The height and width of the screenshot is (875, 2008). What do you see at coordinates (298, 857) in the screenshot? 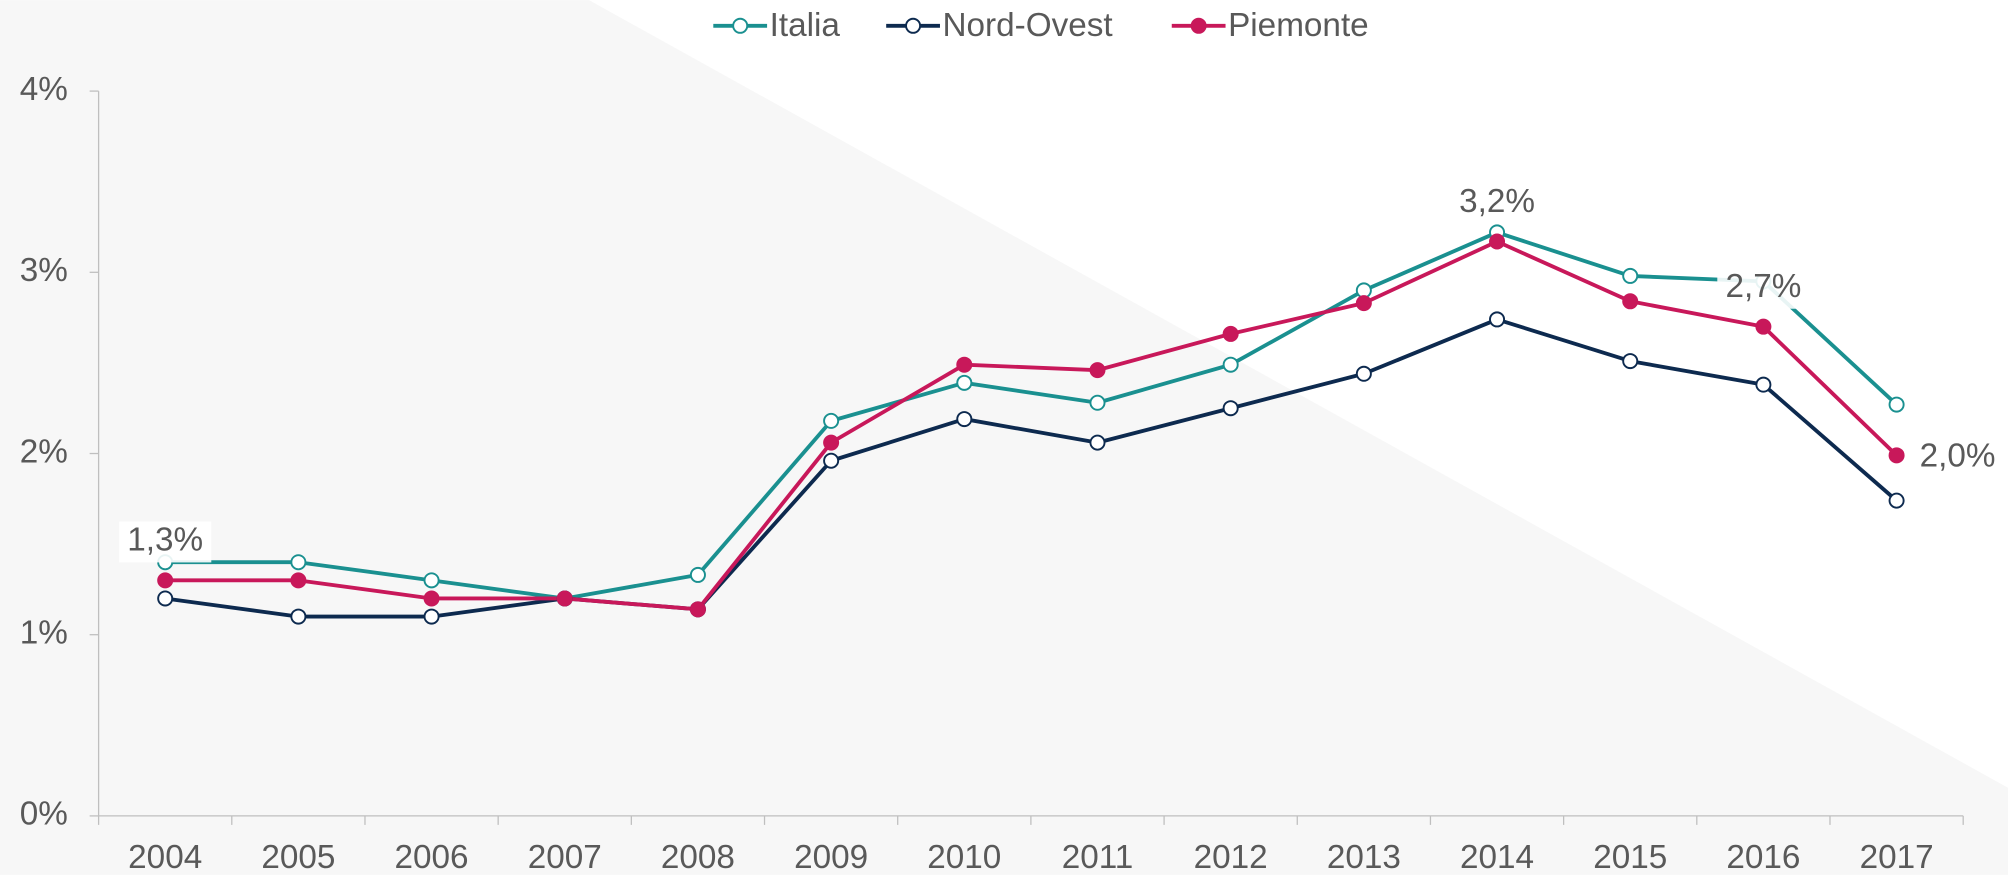
I see `x-tick-label: 2005` at bounding box center [298, 857].